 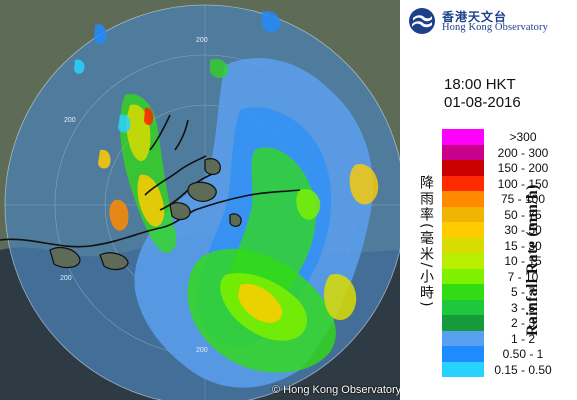 I want to click on legend-label: 75 - 100, so click(x=523, y=199).